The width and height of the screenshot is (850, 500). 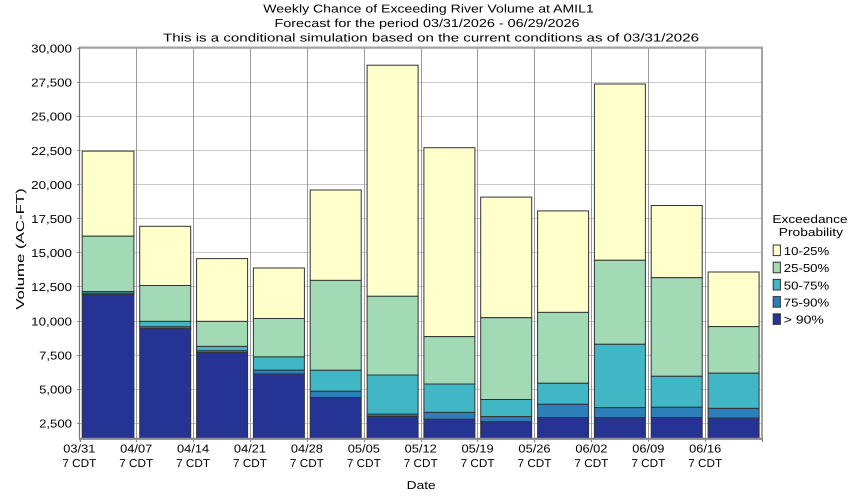 What do you see at coordinates (804, 321) in the screenshot?
I see `svg-text: > 90%` at bounding box center [804, 321].